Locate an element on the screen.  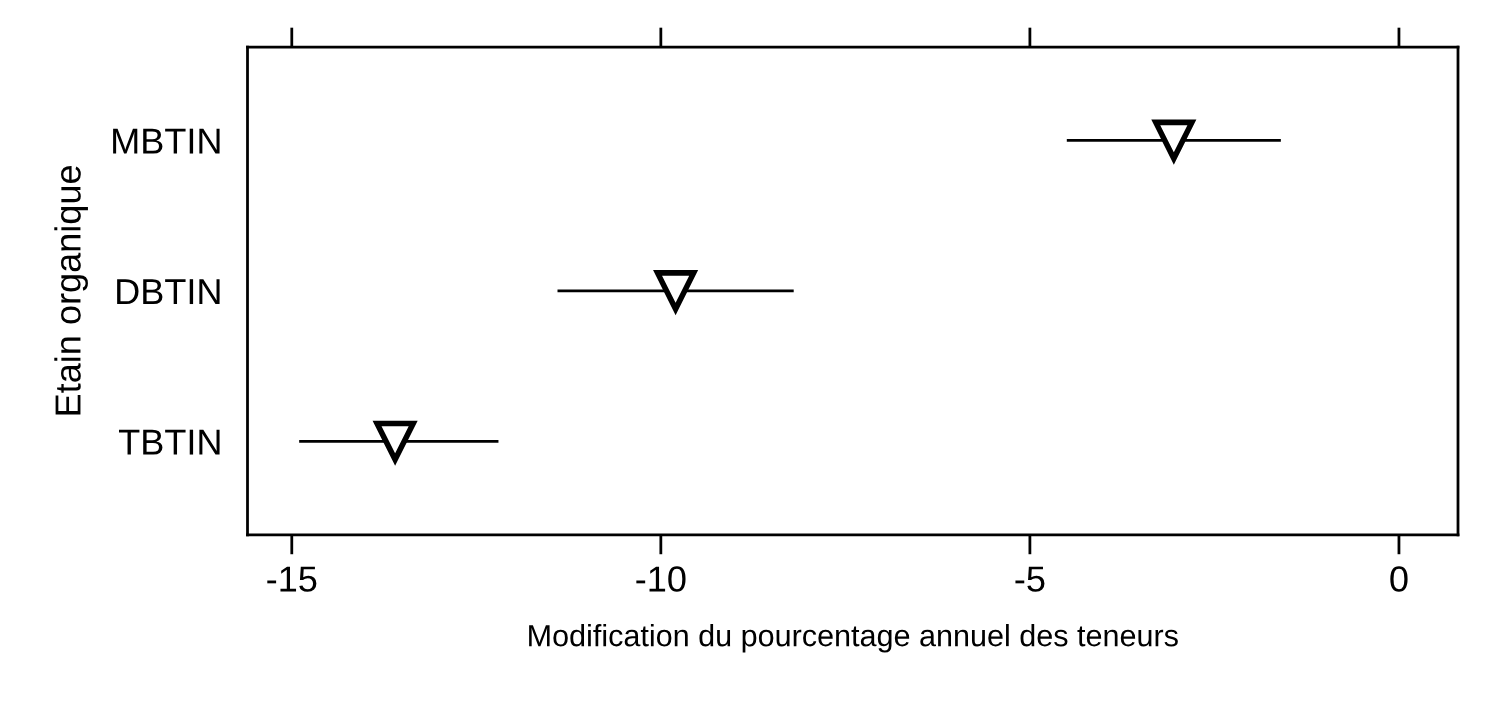
x-tick-label: 0 is located at coordinates (1399, 579).